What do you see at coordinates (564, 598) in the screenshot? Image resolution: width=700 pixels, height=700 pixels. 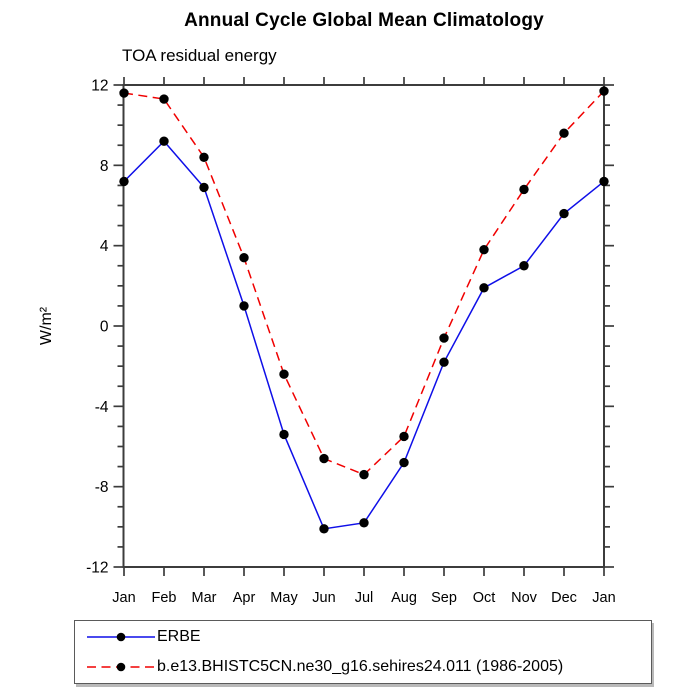 I see `svg-text: Dec` at bounding box center [564, 598].